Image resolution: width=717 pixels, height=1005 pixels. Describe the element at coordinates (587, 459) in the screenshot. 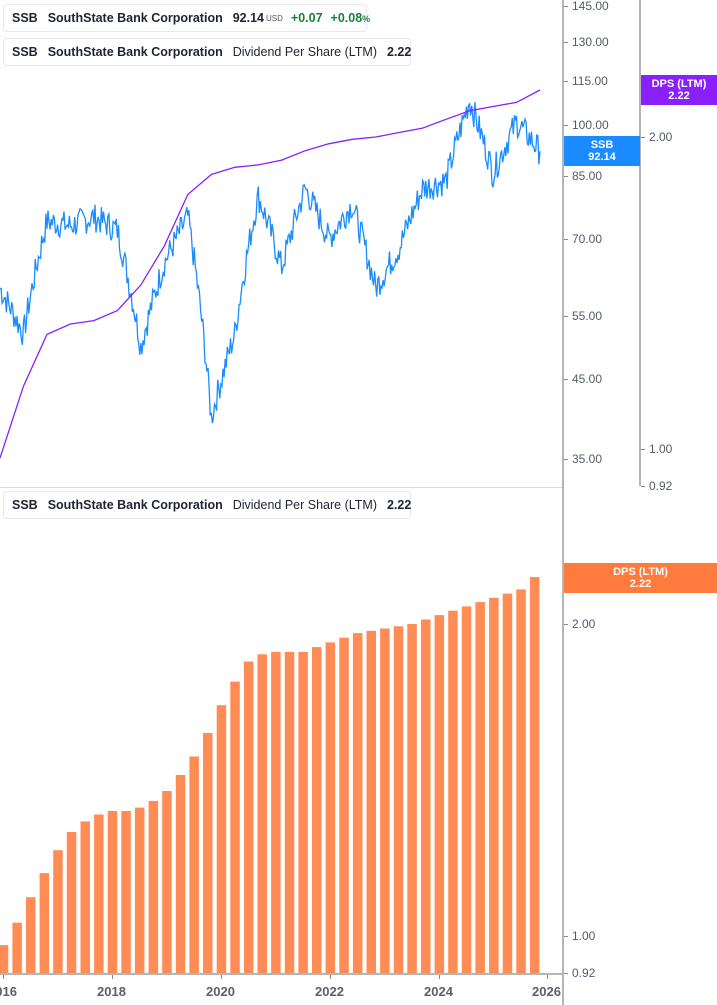

I see `price-tick-label: 35.00` at that location.